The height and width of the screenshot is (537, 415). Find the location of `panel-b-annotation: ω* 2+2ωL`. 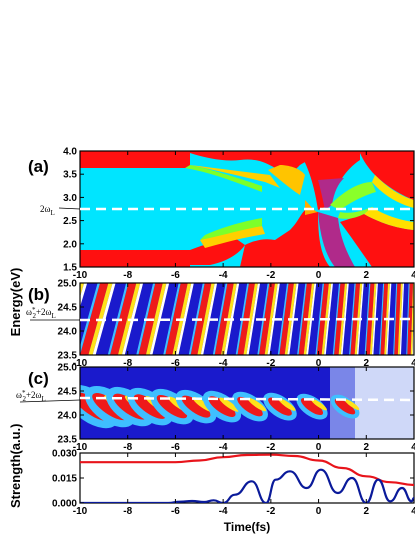

panel-b-annotation: ω* 2+2ωL is located at coordinates (41, 313).